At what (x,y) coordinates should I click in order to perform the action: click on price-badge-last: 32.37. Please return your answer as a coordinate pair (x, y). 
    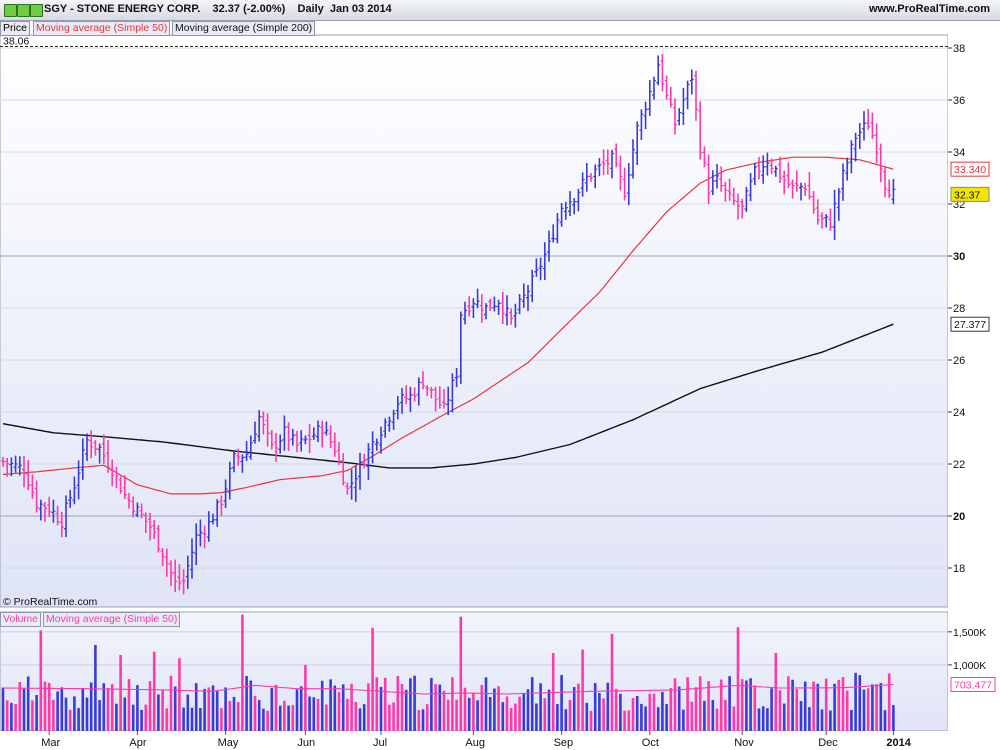
    Looking at the image, I should click on (970, 194).